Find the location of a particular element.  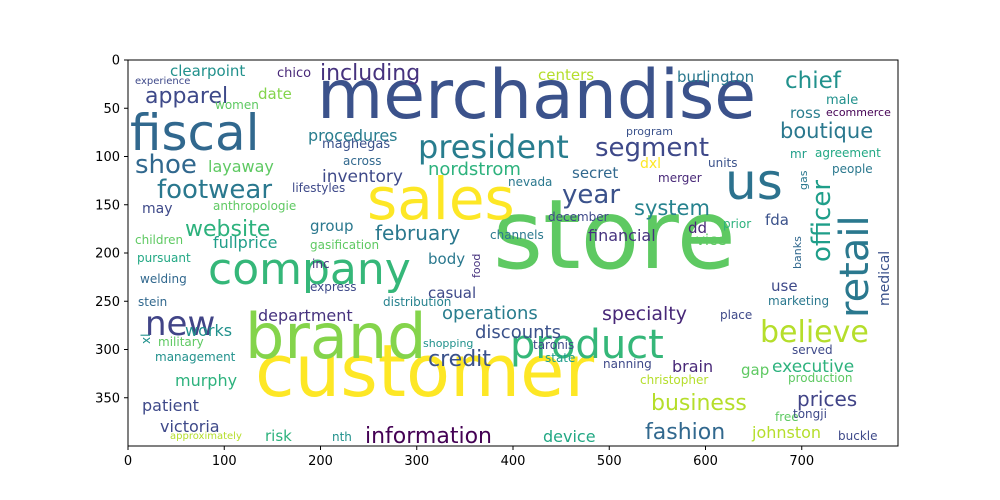

word-gap: gap is located at coordinates (755, 370).